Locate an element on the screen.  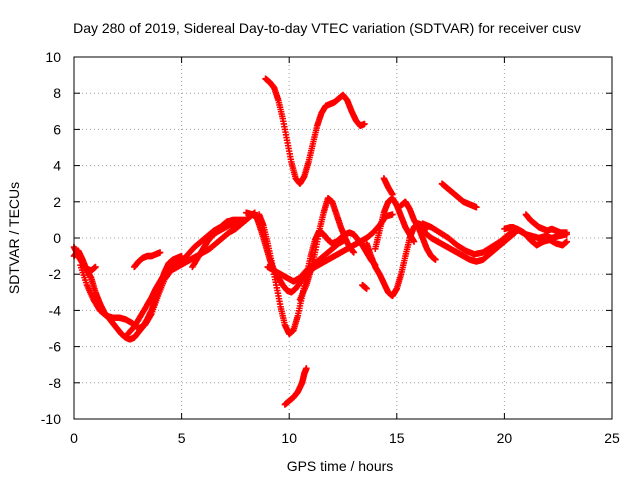
y-tick-label: 4 is located at coordinates (57, 166).